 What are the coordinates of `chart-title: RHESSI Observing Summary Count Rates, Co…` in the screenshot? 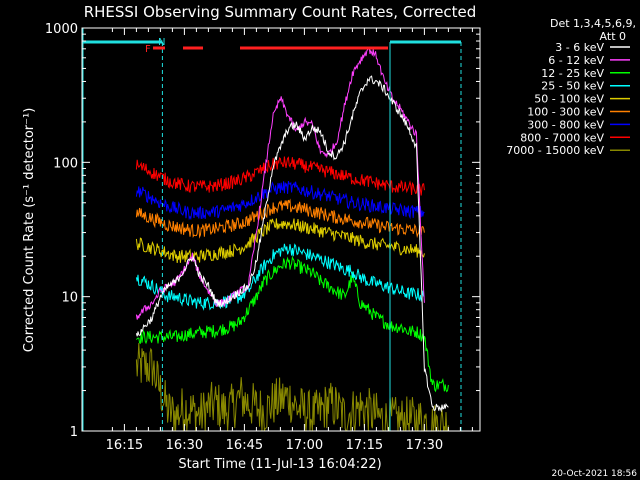 It's located at (280, 12).